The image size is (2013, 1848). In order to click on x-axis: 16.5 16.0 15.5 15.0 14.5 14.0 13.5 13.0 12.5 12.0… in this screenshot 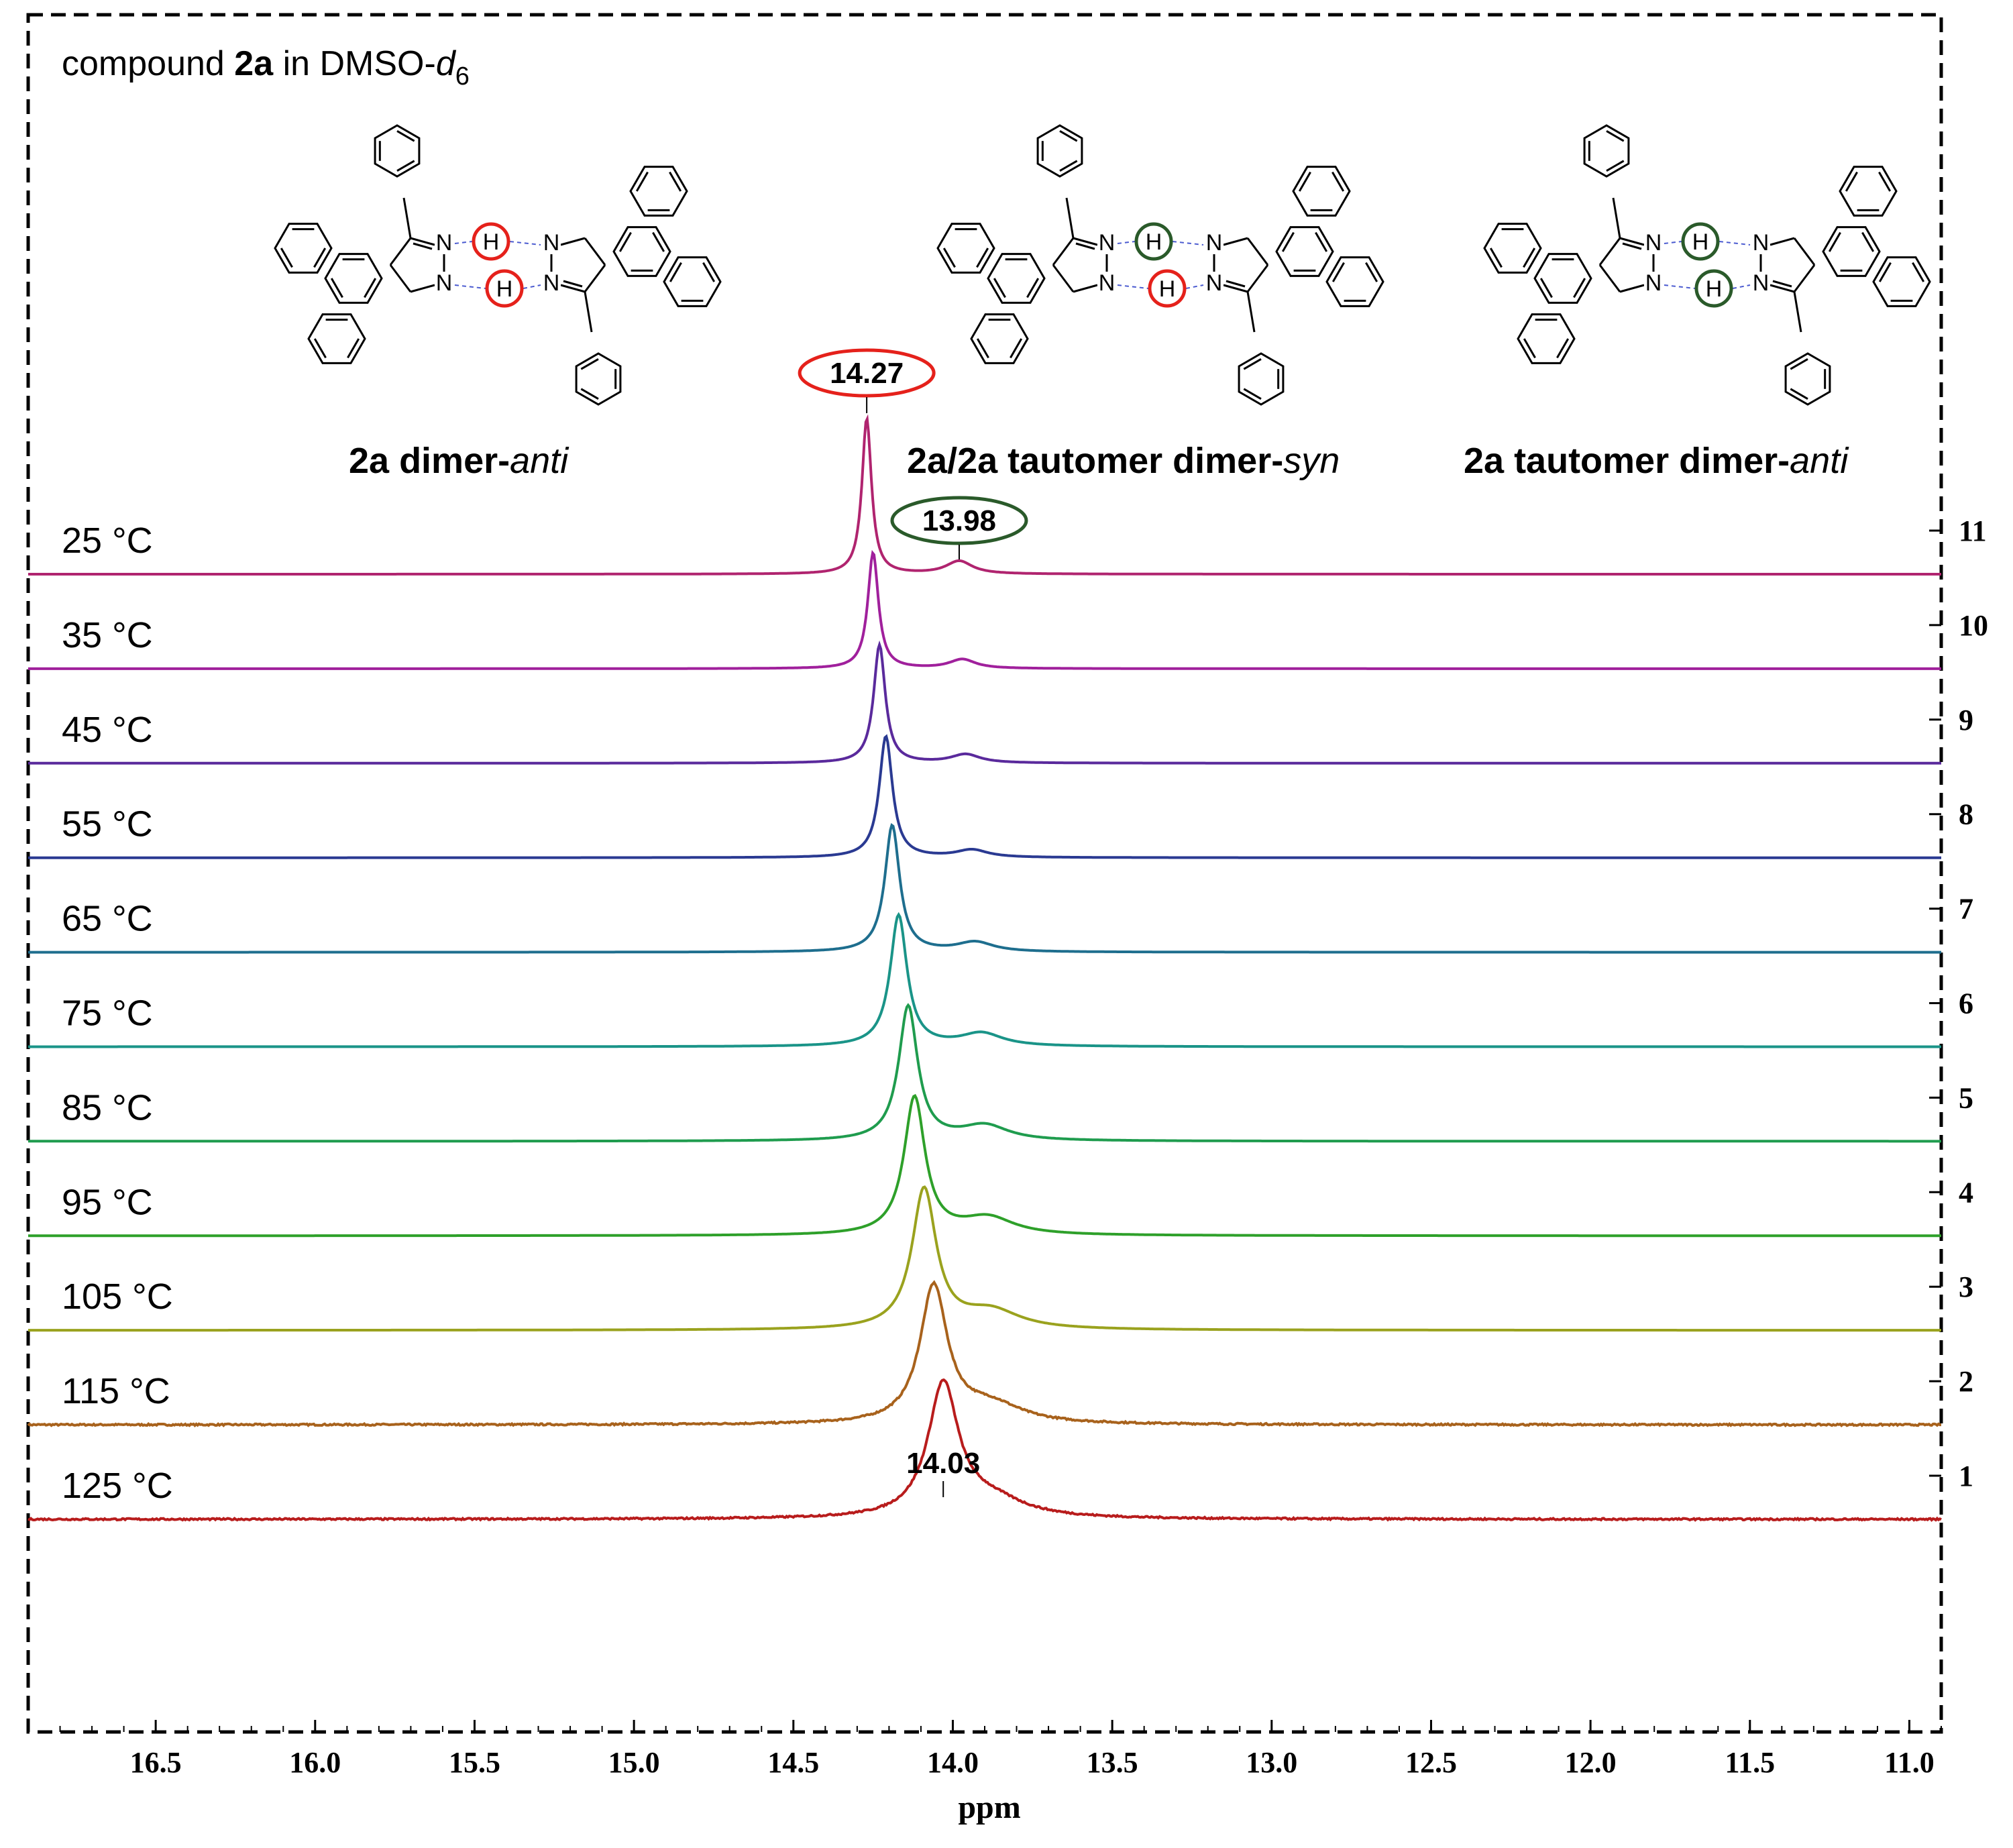, I will do `click(985, 1750)`.